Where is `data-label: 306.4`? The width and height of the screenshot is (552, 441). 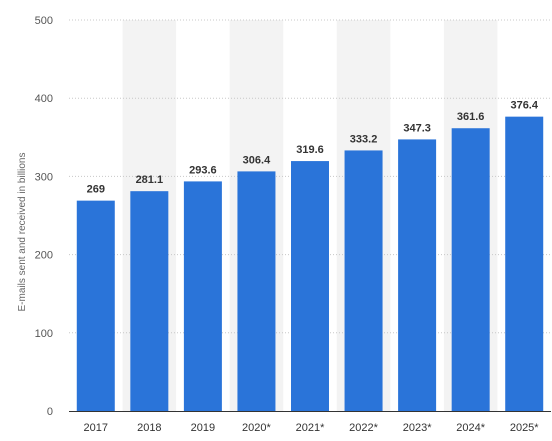
data-label: 306.4 is located at coordinates (257, 160).